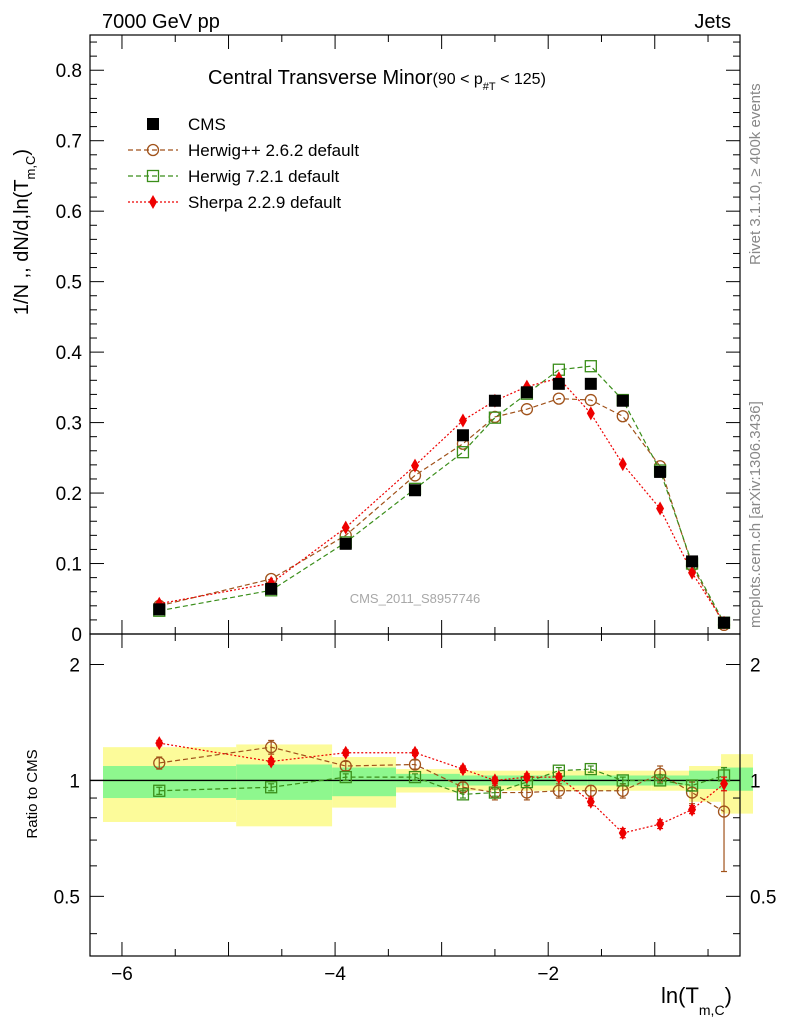 This screenshot has height=1024, width=786. Describe the element at coordinates (712, 22) in the screenshot. I see `header-right: Jets` at that location.